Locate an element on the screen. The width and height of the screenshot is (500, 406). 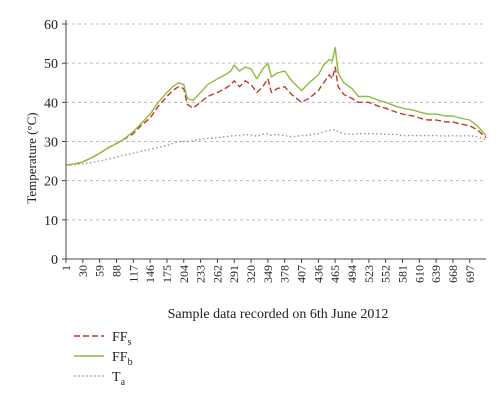
y-tick-label: 40 is located at coordinates (51, 103).